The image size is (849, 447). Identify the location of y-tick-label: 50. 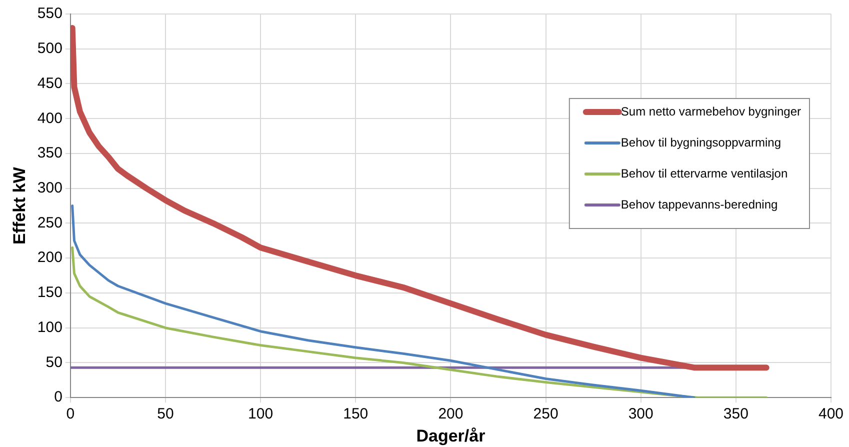
(54, 362).